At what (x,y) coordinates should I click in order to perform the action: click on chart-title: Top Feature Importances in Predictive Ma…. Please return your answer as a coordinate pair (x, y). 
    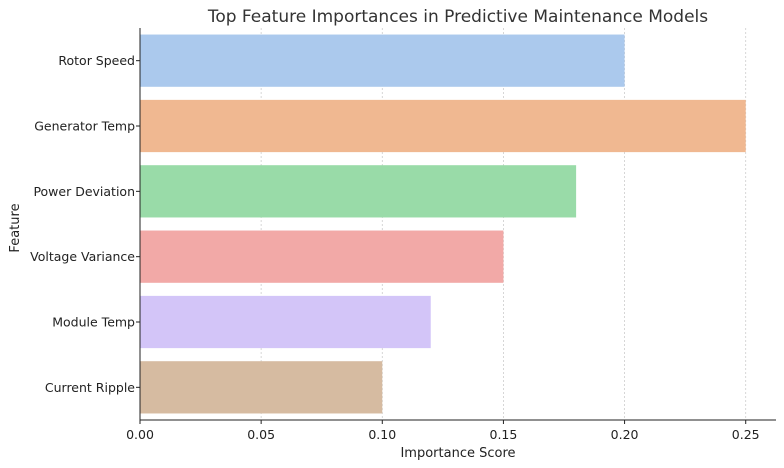
    Looking at the image, I should click on (457, 17).